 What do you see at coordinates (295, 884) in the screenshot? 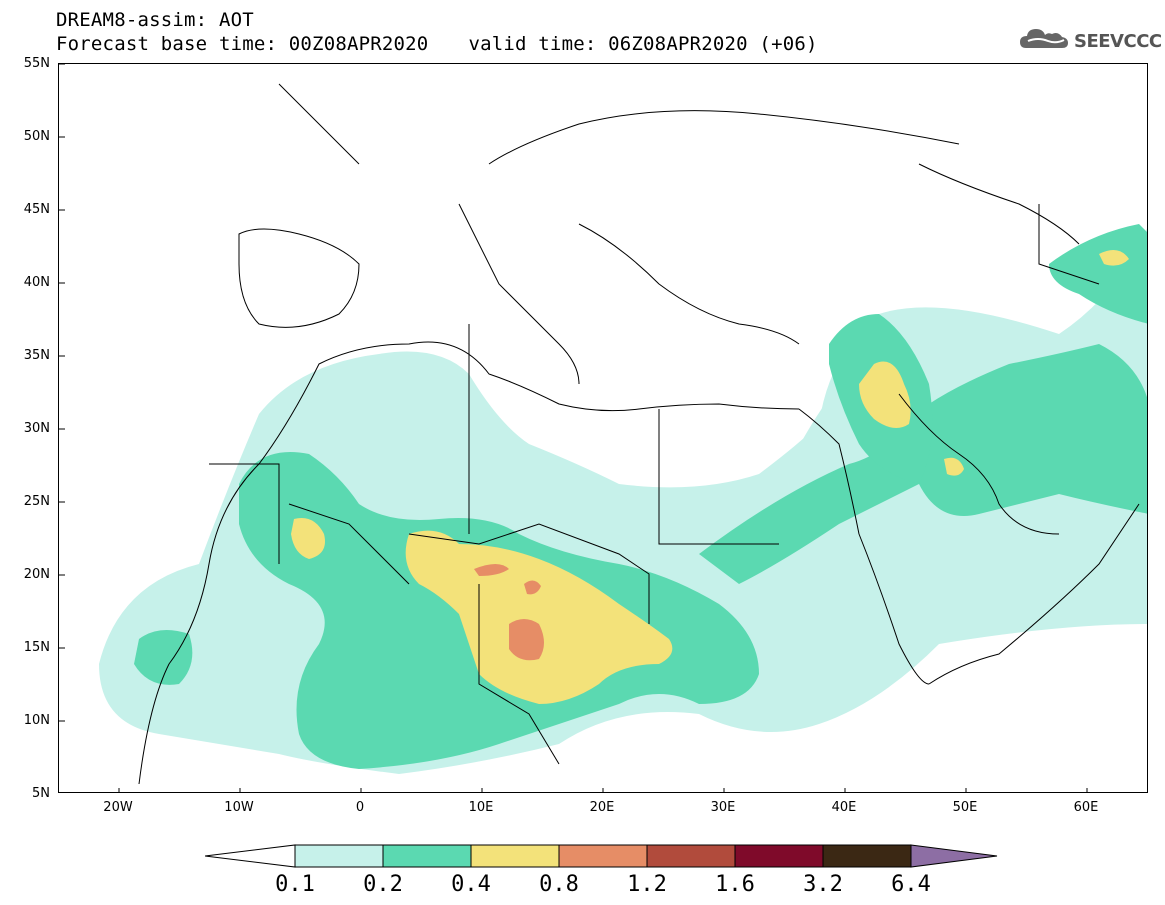
I see `colorbar-label: 0.1` at bounding box center [295, 884].